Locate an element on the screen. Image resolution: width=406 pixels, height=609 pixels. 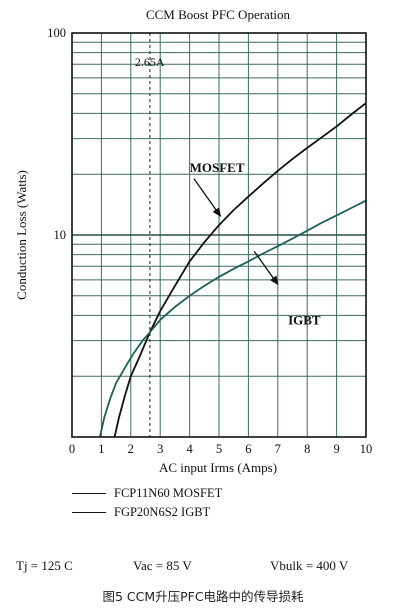
condition-tj: Tj = 125 C is located at coordinates (44, 565).